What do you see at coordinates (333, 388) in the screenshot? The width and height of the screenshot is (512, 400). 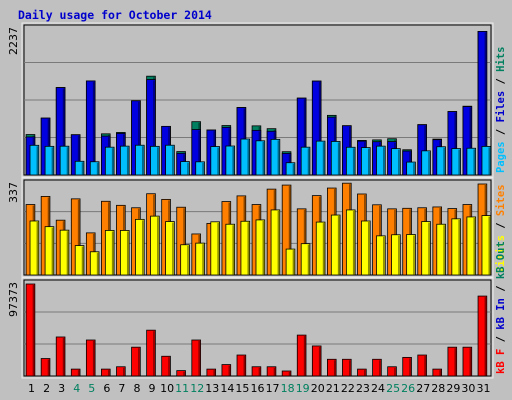 I see `day-label-21: 21` at bounding box center [333, 388].